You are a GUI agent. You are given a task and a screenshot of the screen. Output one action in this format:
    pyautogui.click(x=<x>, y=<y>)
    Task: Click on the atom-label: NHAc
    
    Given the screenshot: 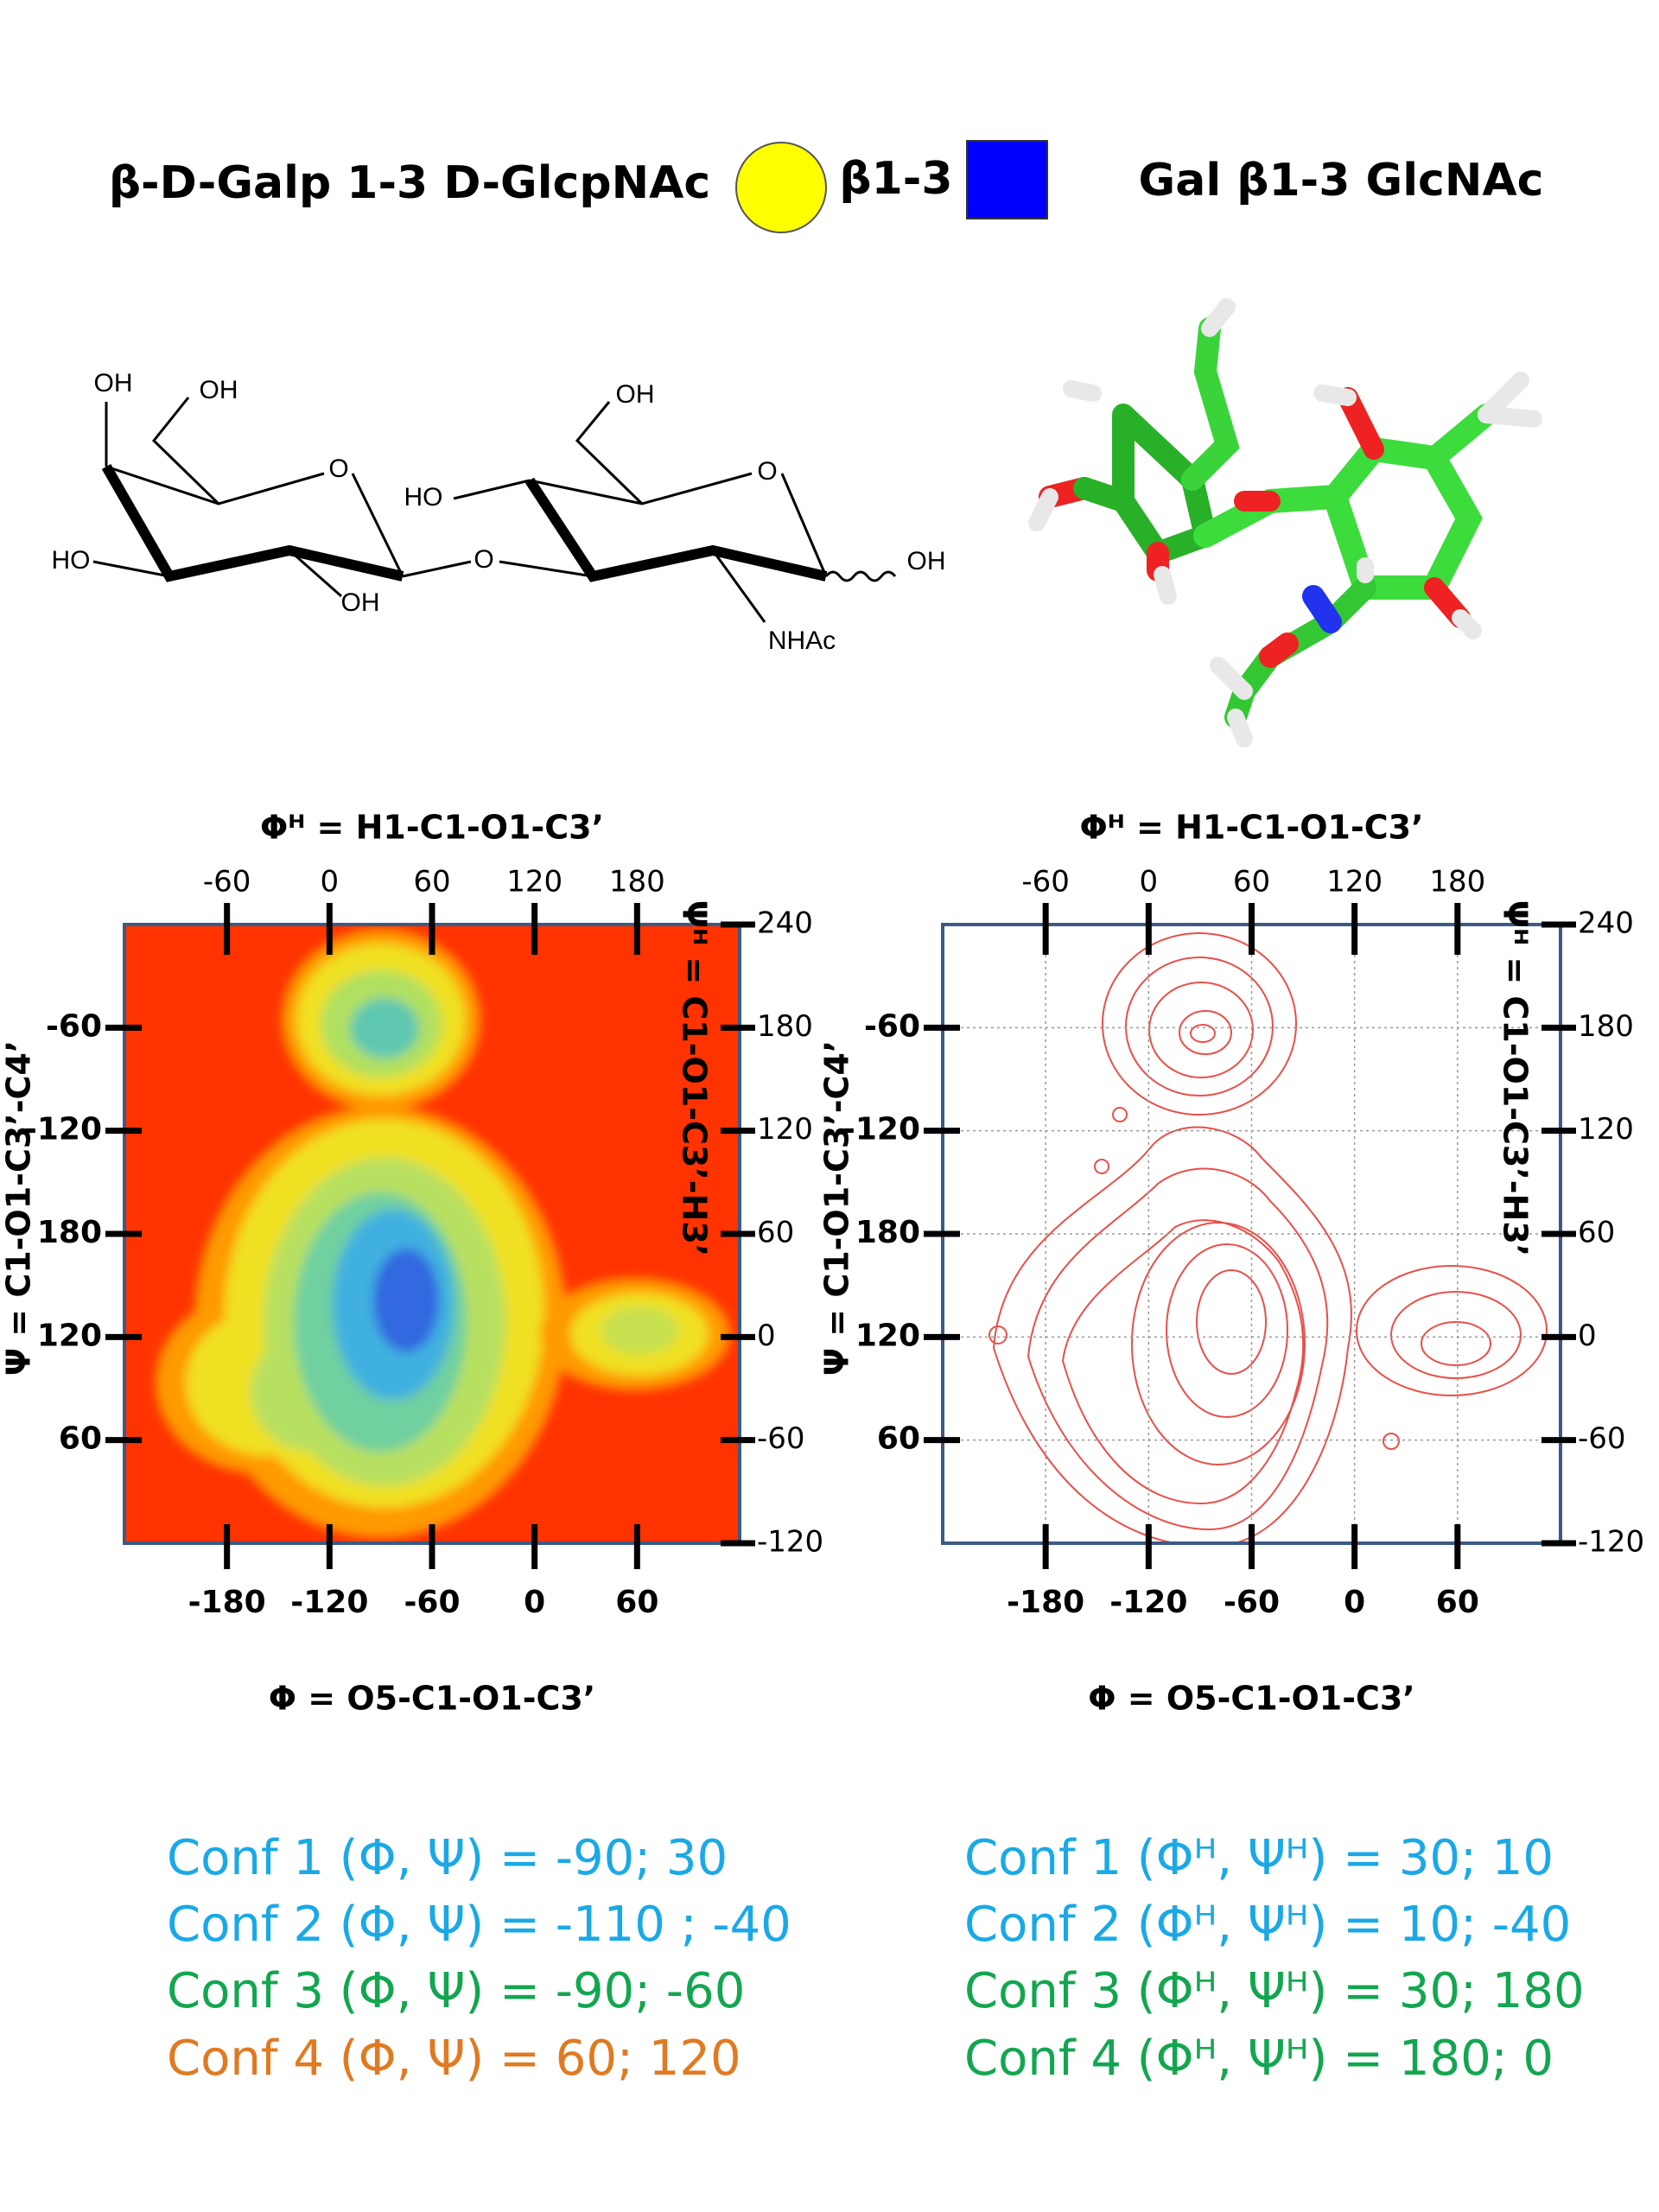 What is the action you would take?
    pyautogui.click(x=802, y=640)
    